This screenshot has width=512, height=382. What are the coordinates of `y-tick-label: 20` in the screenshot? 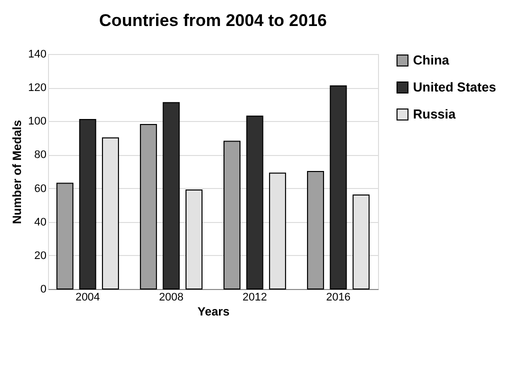 It's located at (40, 256).